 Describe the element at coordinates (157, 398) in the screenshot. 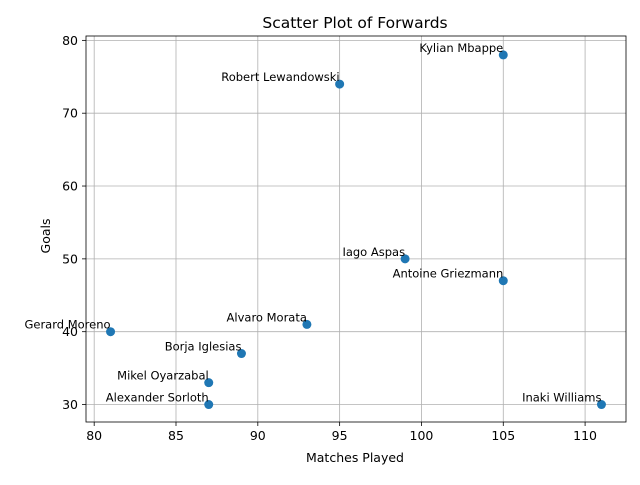

I see `data-point-label: Alexander Sorloth` at that location.